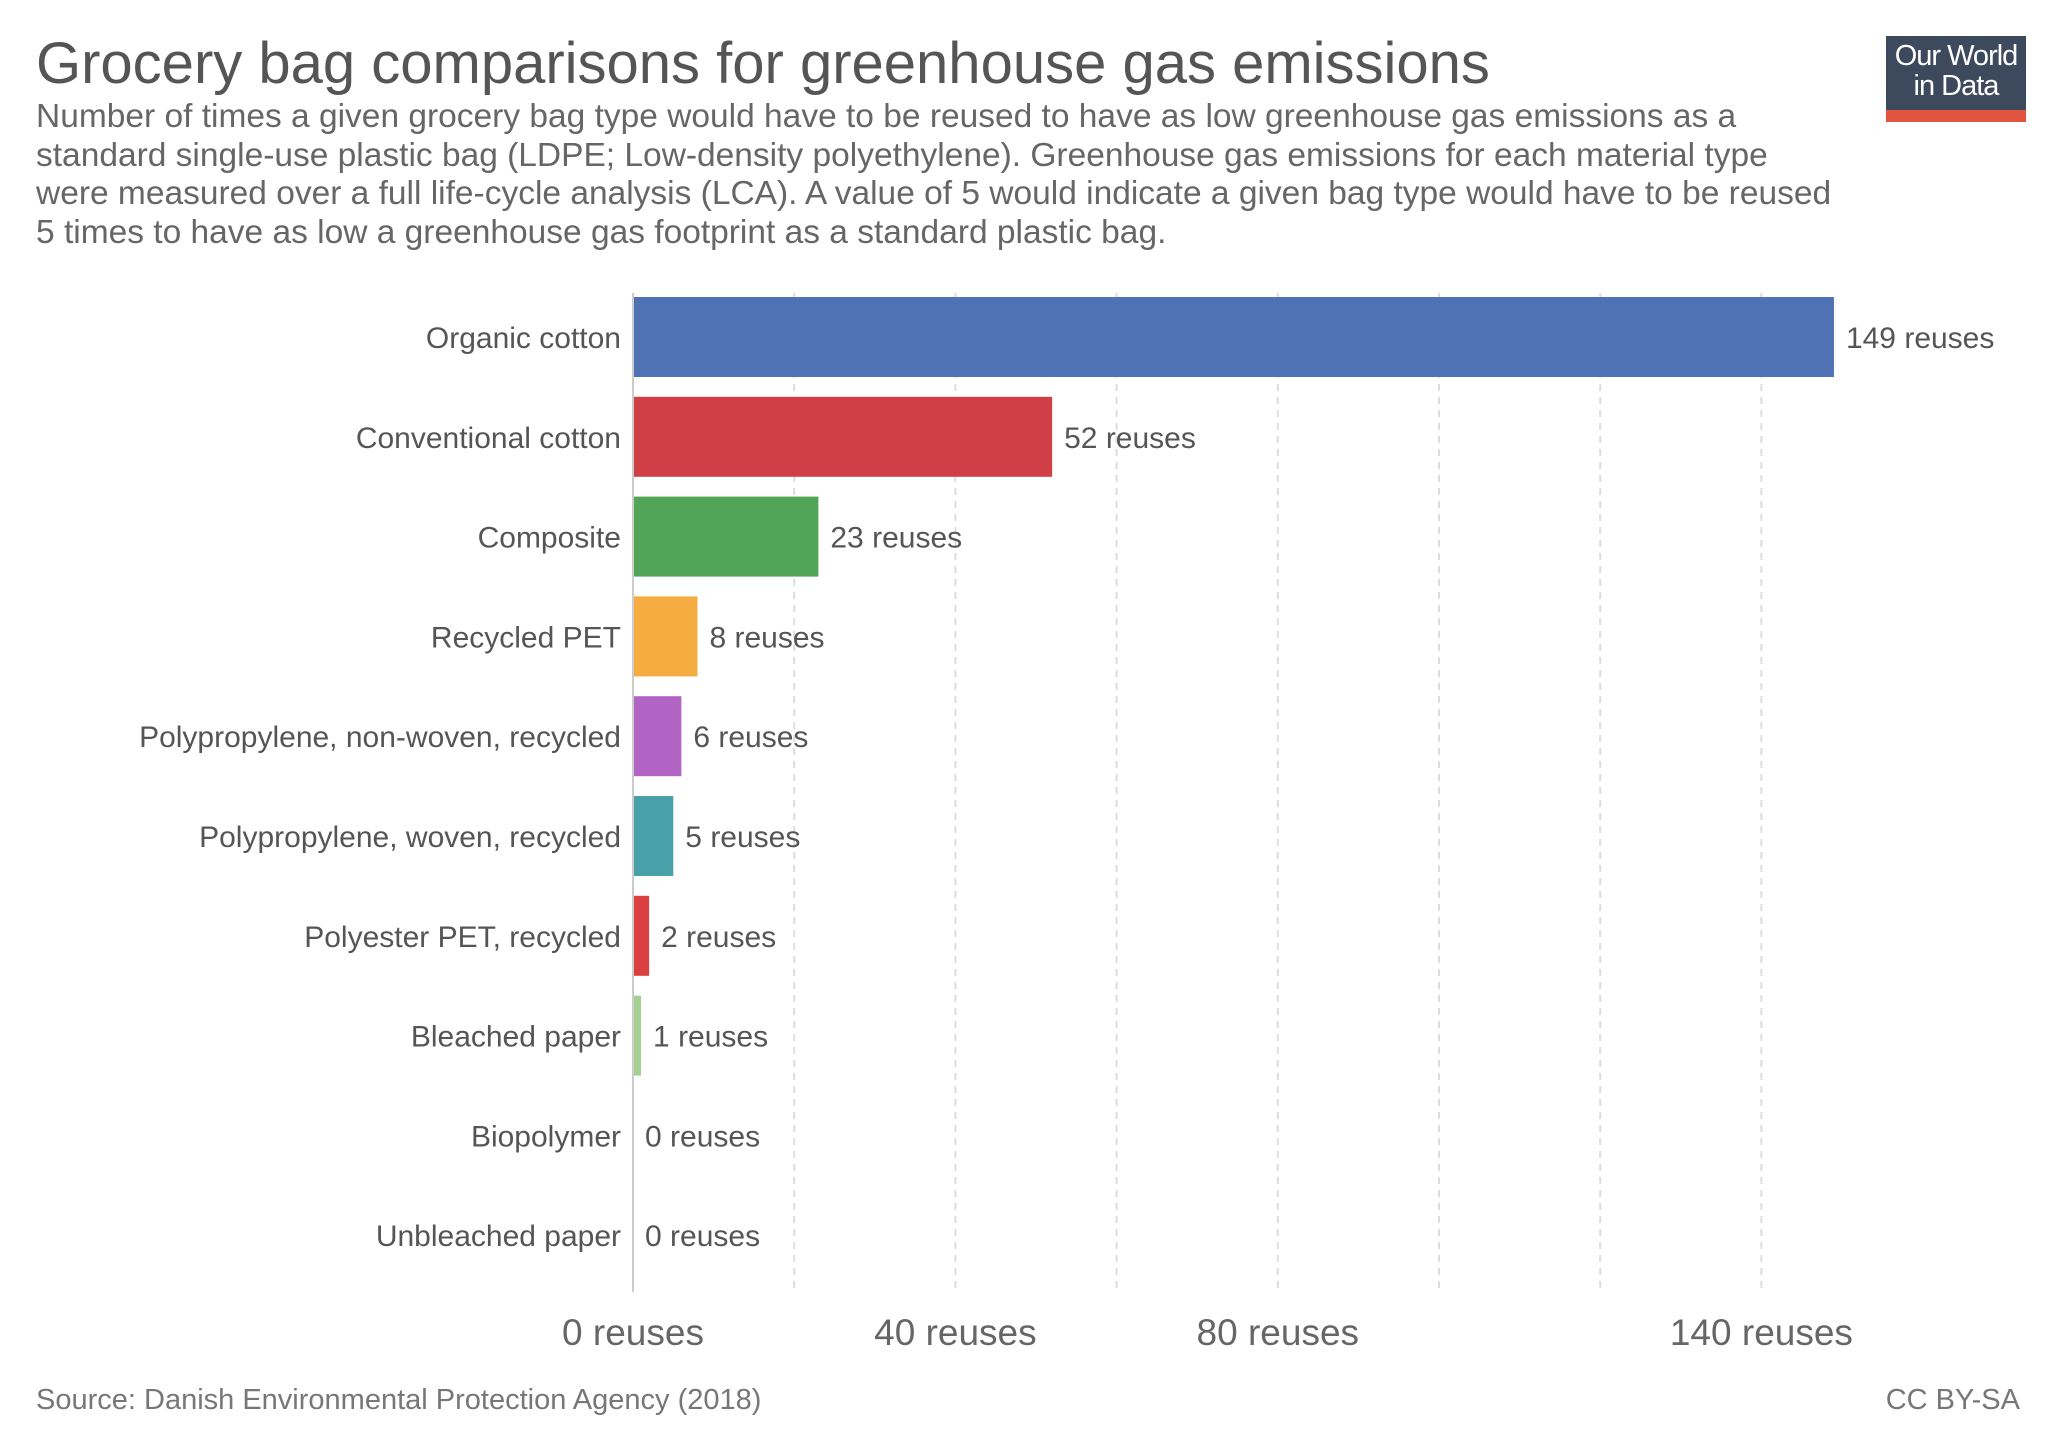 The width and height of the screenshot is (2048, 1446). What do you see at coordinates (710, 1037) in the screenshot?
I see `data-label: 1 reuses` at bounding box center [710, 1037].